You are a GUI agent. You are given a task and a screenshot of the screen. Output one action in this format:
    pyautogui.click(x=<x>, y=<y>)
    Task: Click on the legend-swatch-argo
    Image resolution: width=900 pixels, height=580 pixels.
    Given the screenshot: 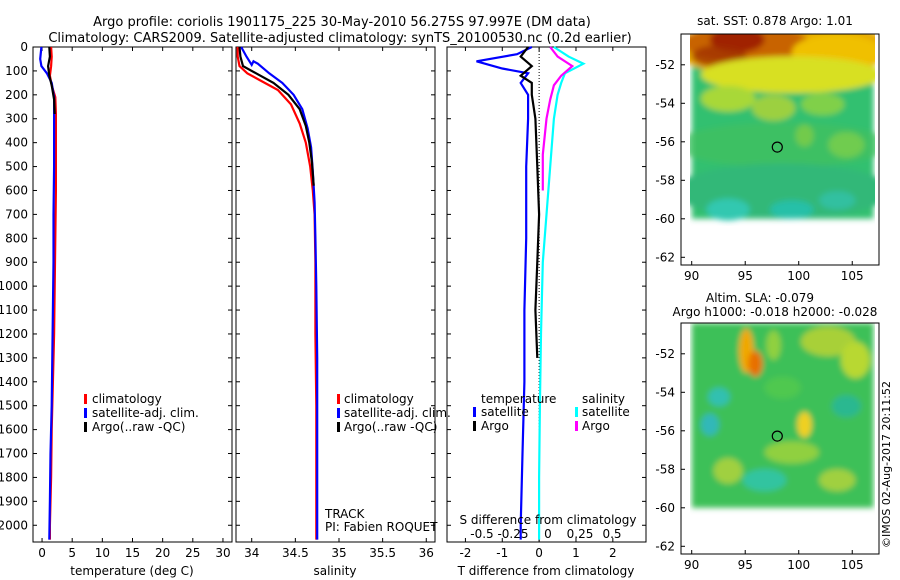 What is the action you would take?
    pyautogui.click(x=85, y=427)
    